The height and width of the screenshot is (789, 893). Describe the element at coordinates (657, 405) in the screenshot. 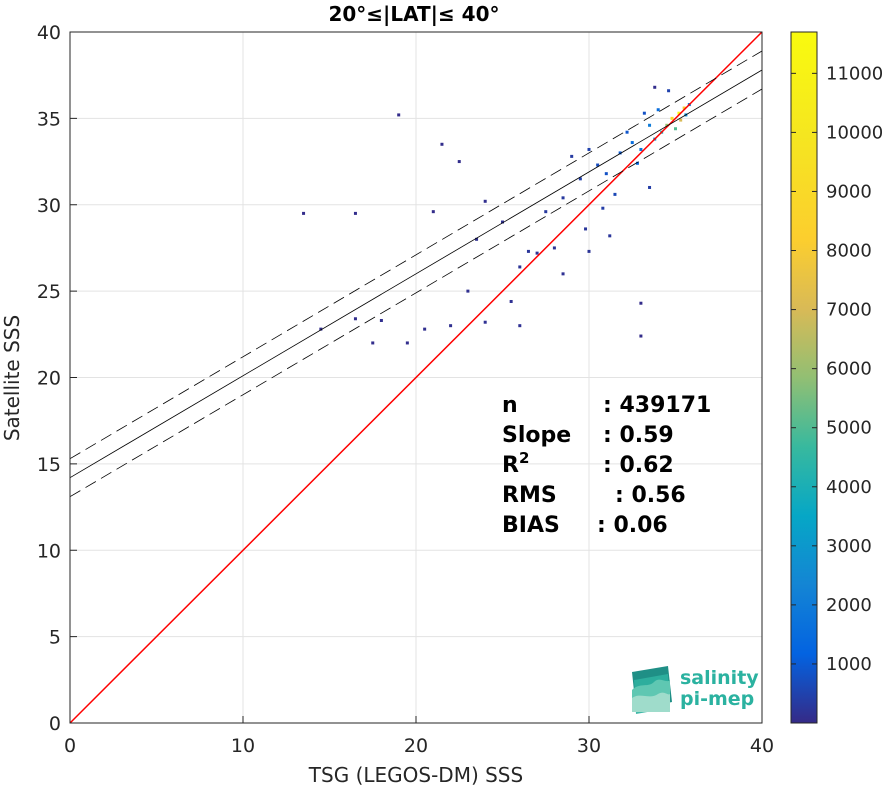

I see `stat-value-0: : 439171` at that location.